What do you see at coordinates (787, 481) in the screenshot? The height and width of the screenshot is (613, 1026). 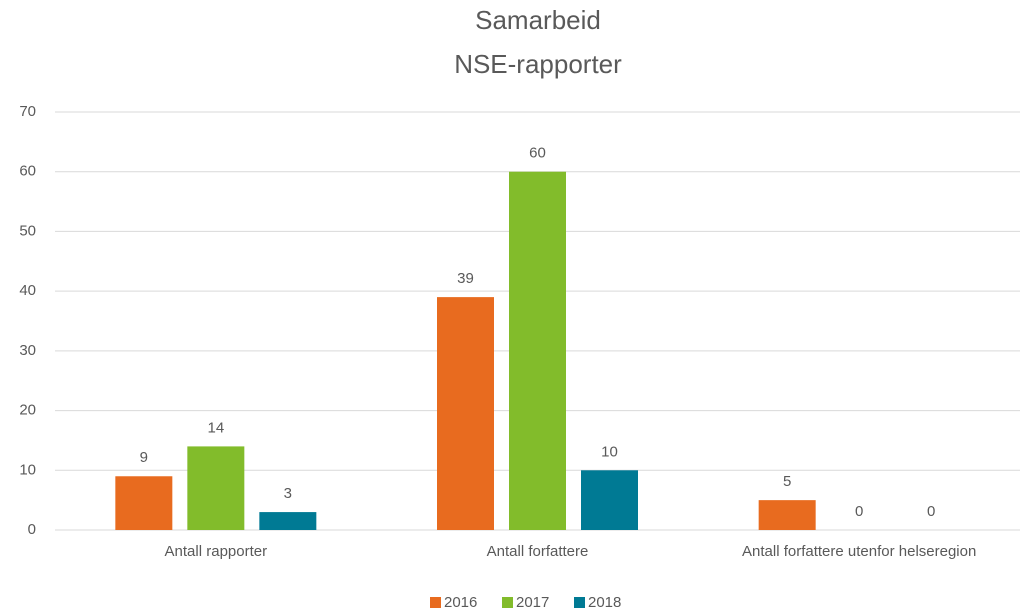 I see `data-label: 5` at bounding box center [787, 481].